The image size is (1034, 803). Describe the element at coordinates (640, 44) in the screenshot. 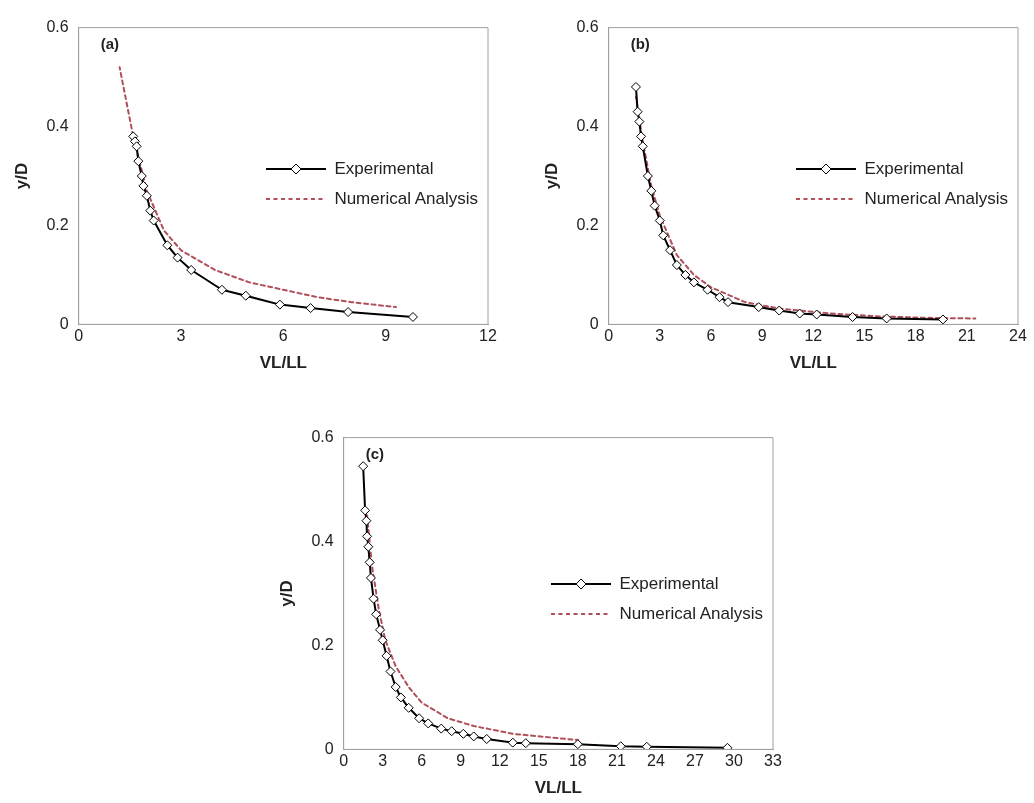

I see `annotation: (b)` at that location.